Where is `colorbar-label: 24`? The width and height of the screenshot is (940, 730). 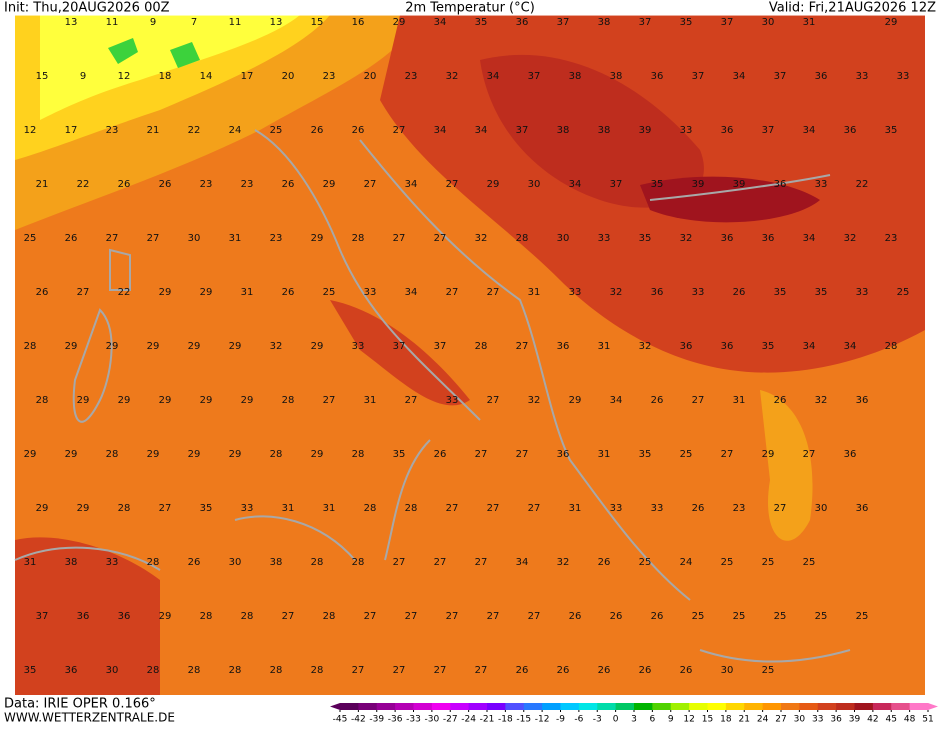 colorbar-label: 24 is located at coordinates (763, 720).